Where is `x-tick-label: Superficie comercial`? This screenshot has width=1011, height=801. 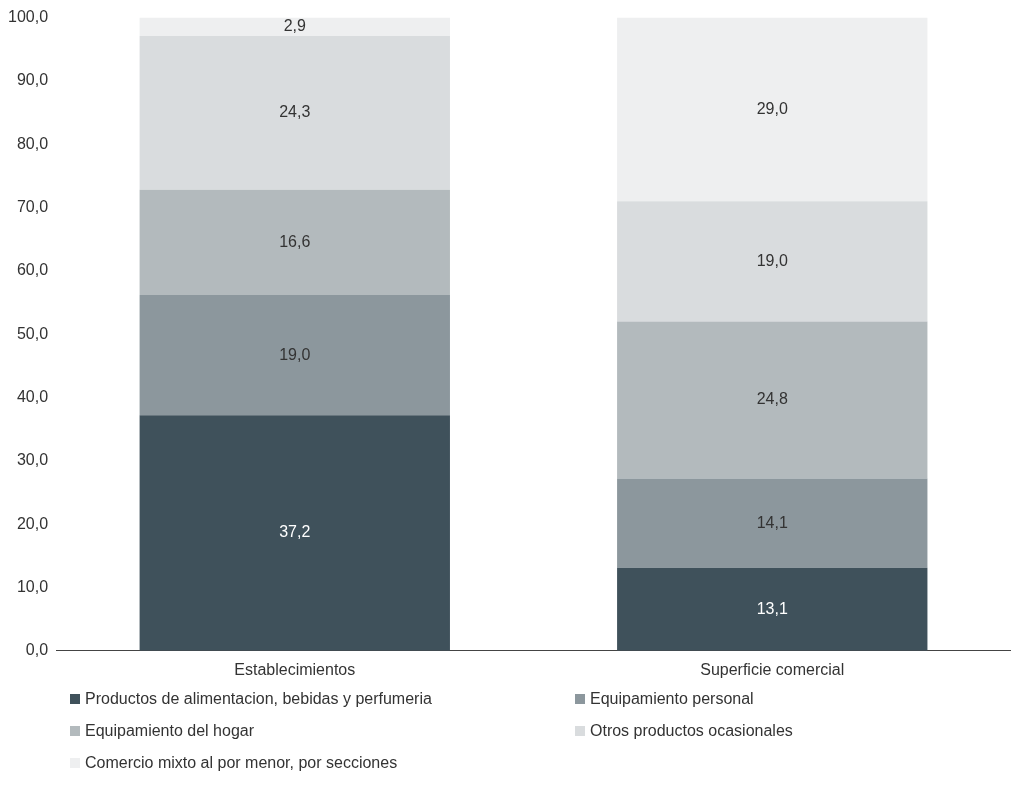 x-tick-label: Superficie comercial is located at coordinates (772, 669).